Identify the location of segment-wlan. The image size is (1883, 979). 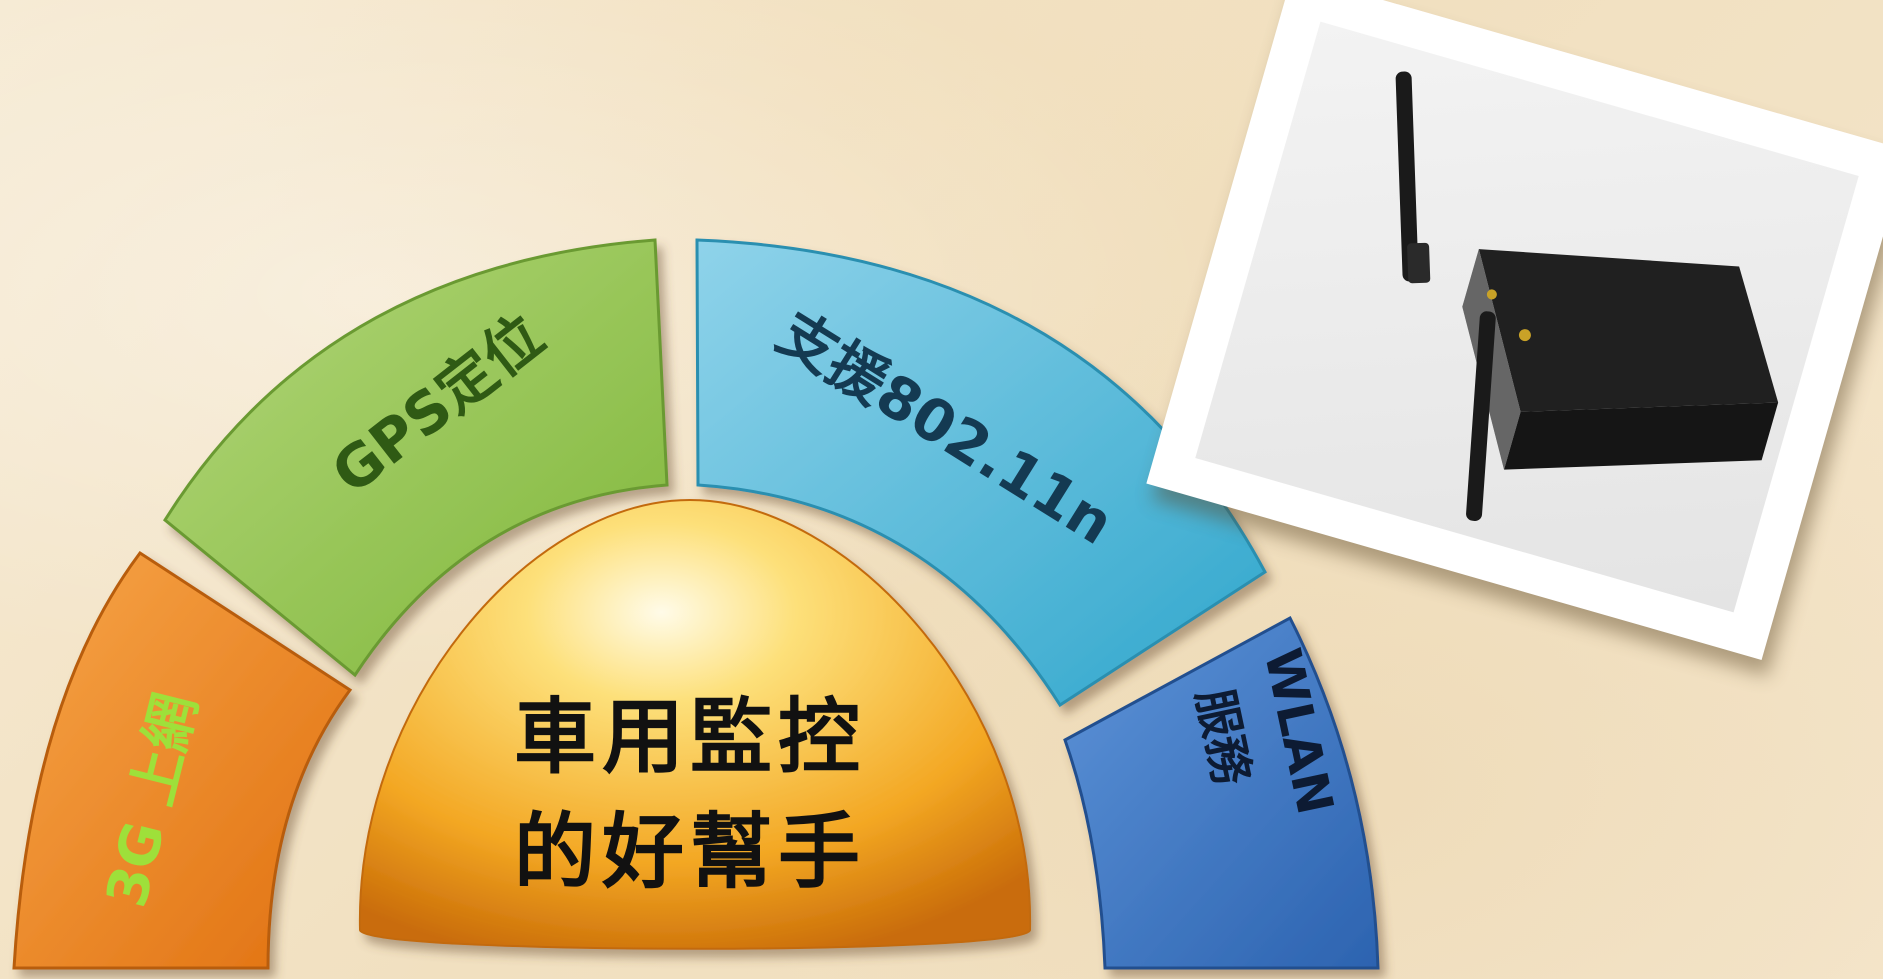
(1221, 792).